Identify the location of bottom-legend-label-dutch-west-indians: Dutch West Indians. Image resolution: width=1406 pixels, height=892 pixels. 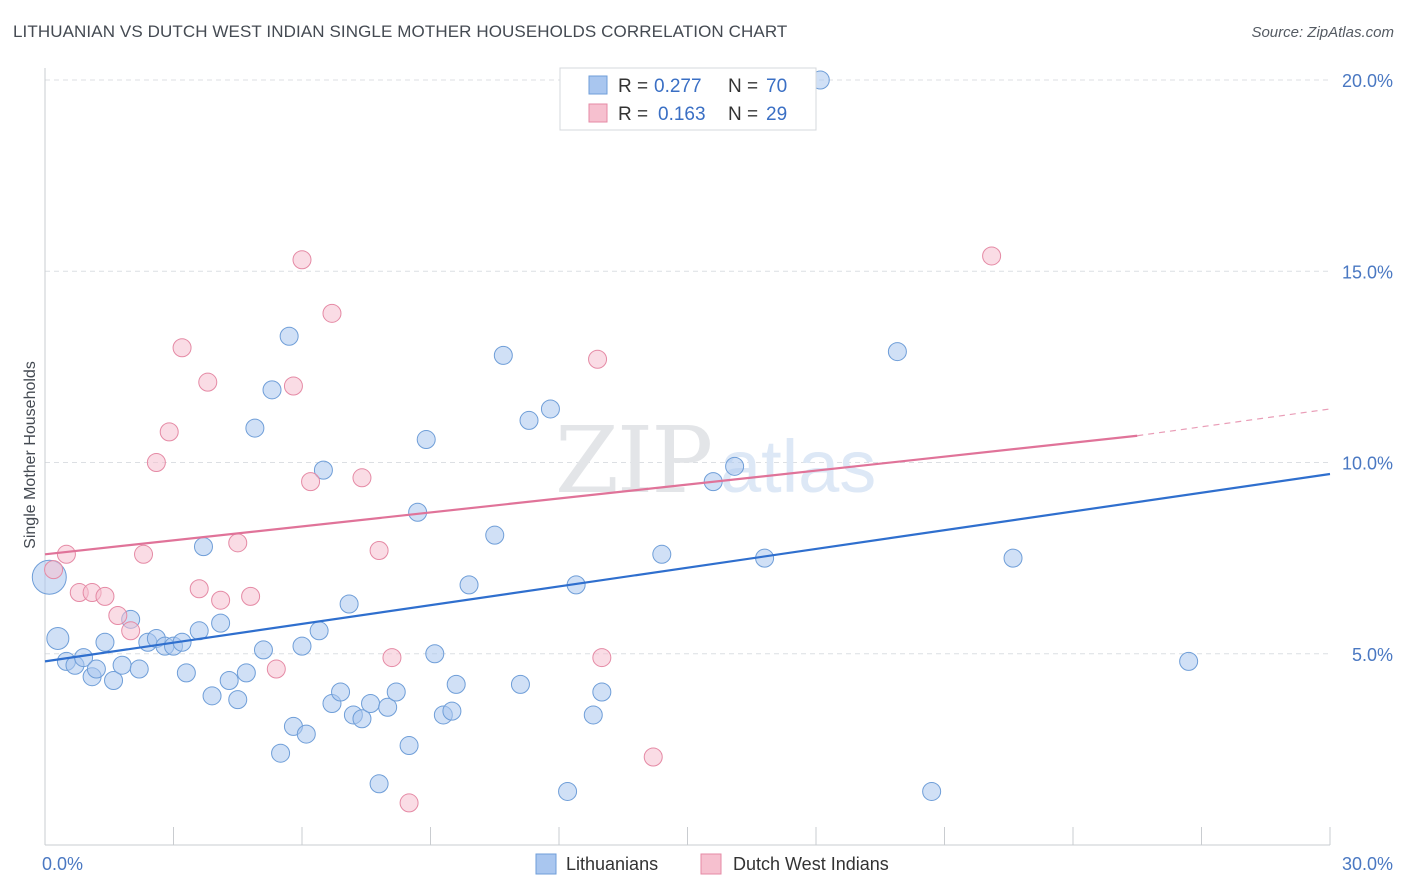
(811, 864).